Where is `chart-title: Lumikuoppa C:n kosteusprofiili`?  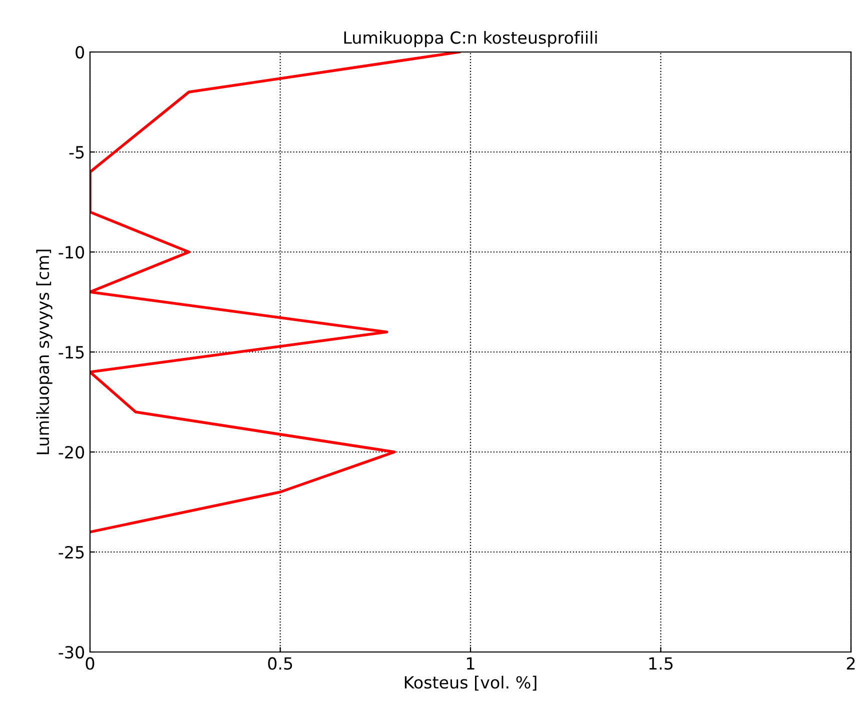 chart-title: Lumikuoppa C:n kosteusprofiili is located at coordinates (470, 39).